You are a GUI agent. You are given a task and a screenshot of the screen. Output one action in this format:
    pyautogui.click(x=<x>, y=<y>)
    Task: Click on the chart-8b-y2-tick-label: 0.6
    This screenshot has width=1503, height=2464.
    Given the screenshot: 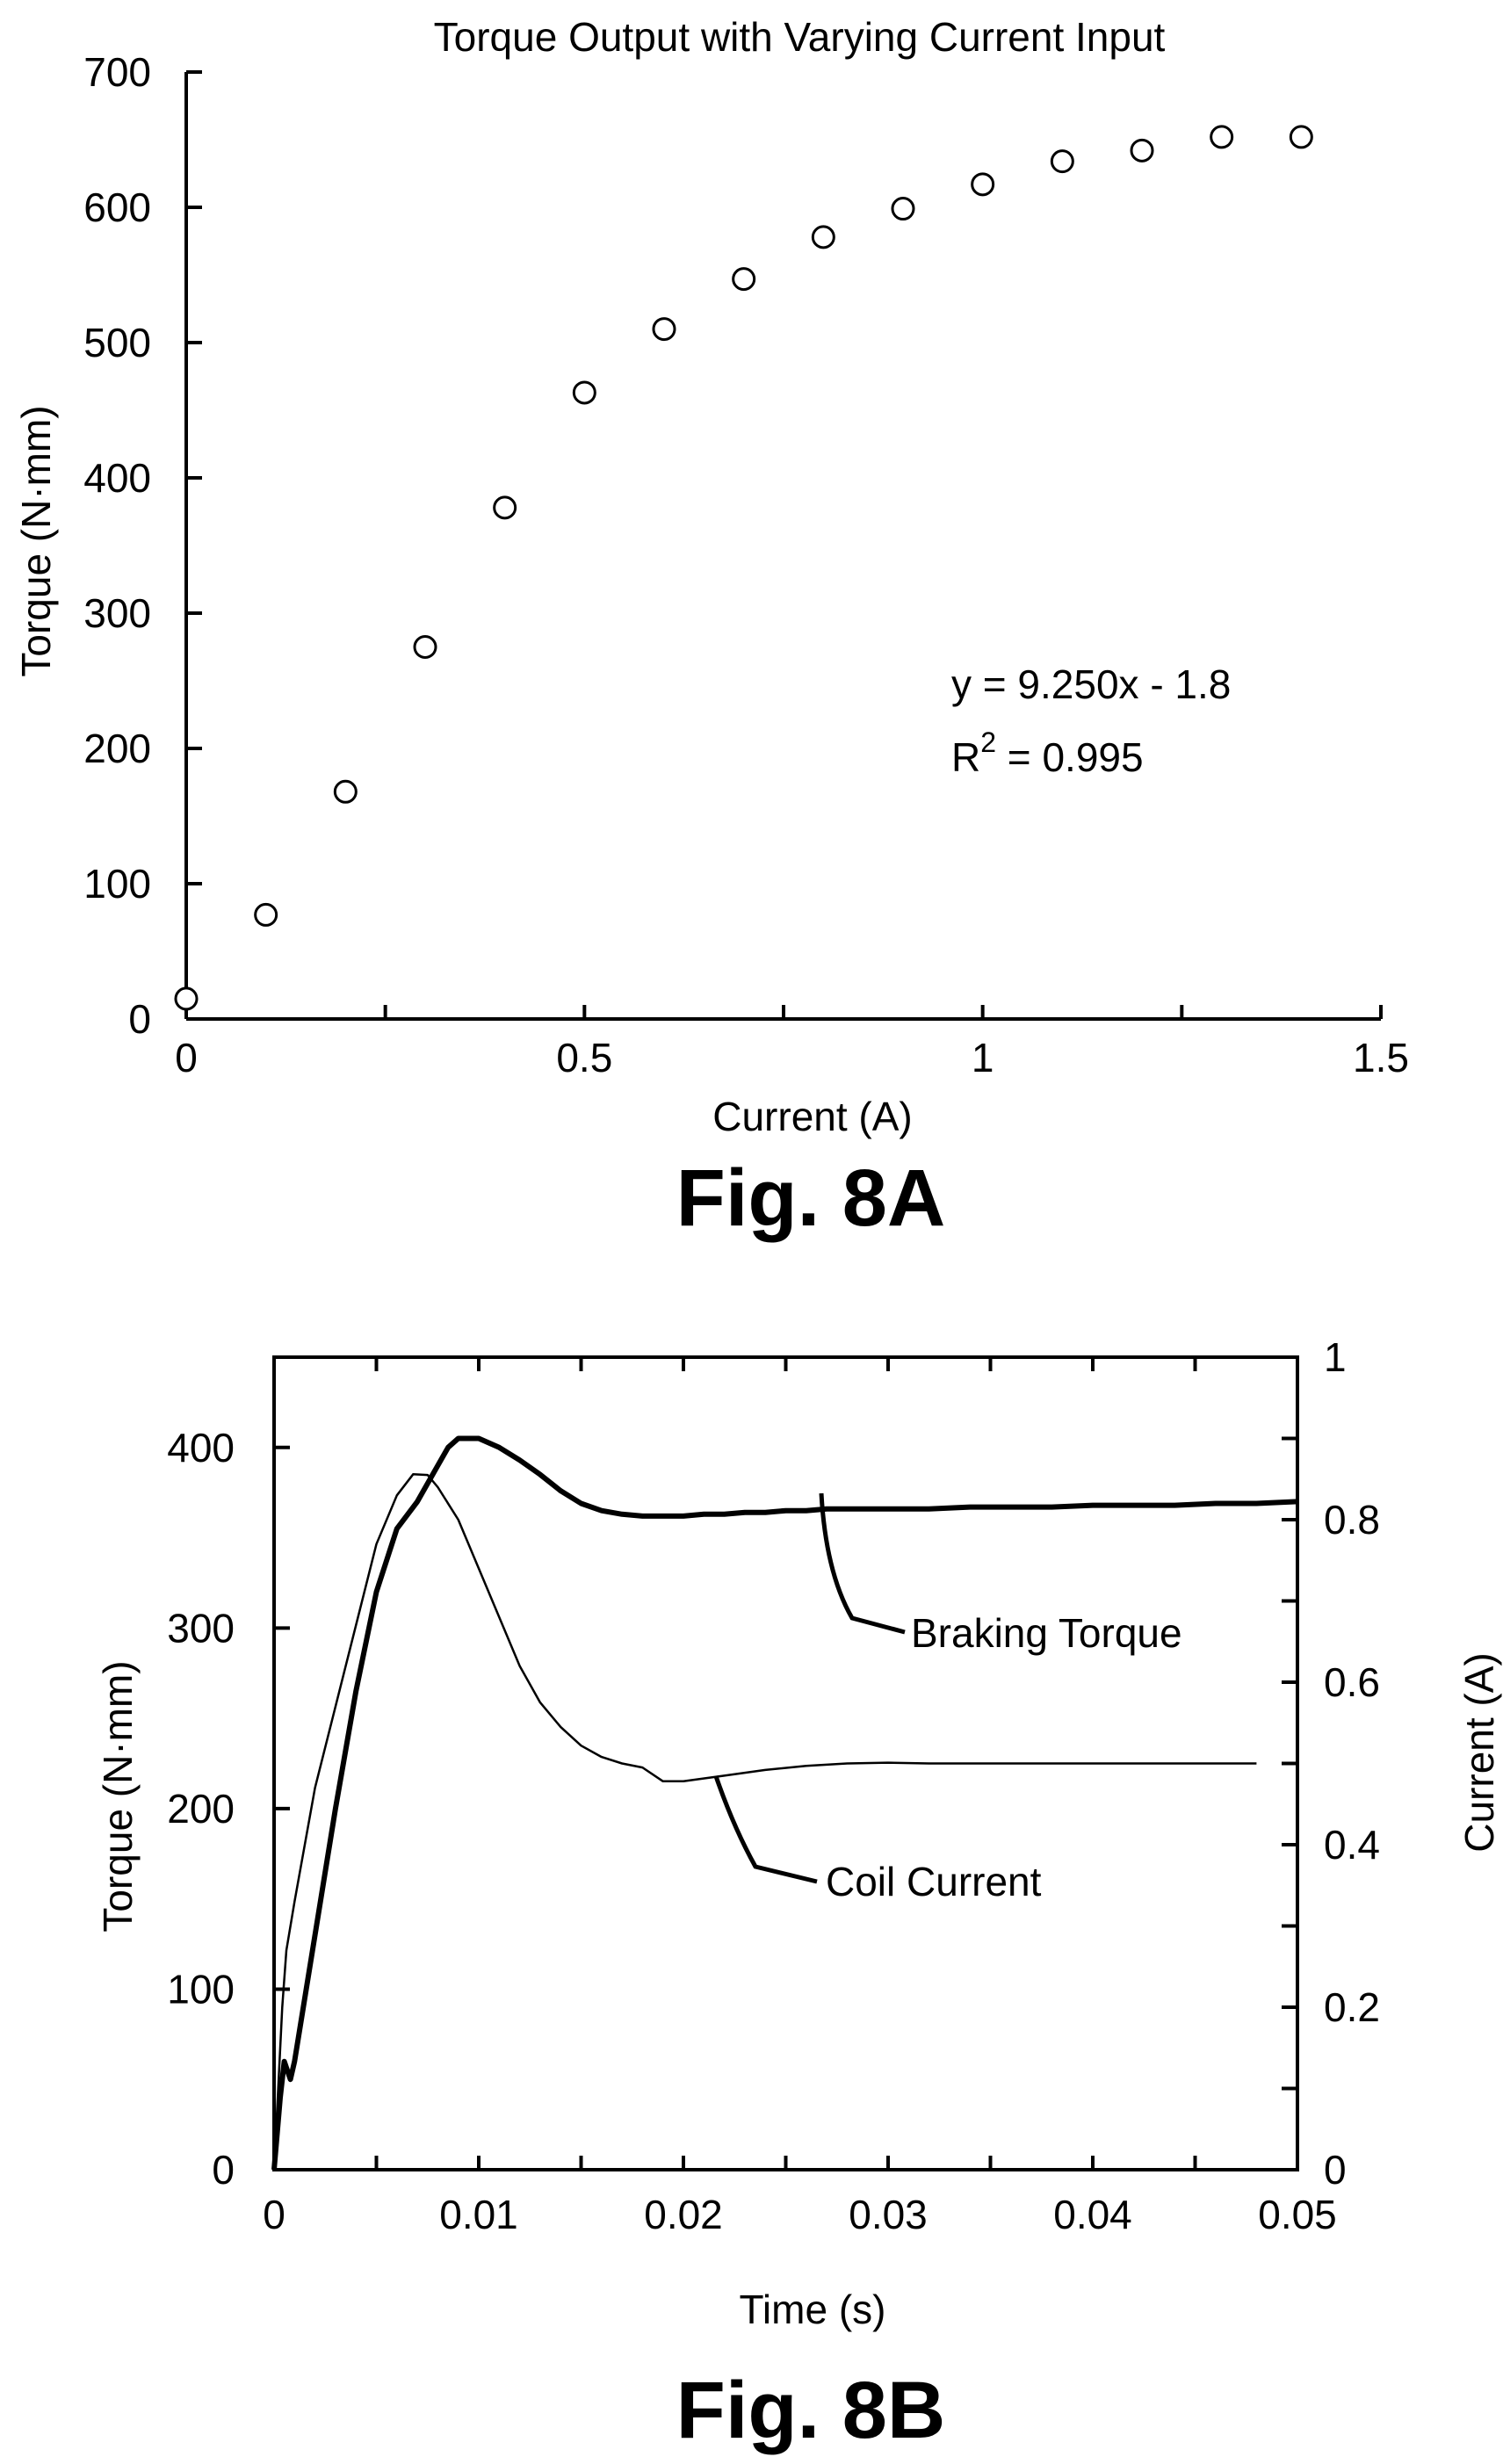 What is the action you would take?
    pyautogui.click(x=1352, y=1682)
    